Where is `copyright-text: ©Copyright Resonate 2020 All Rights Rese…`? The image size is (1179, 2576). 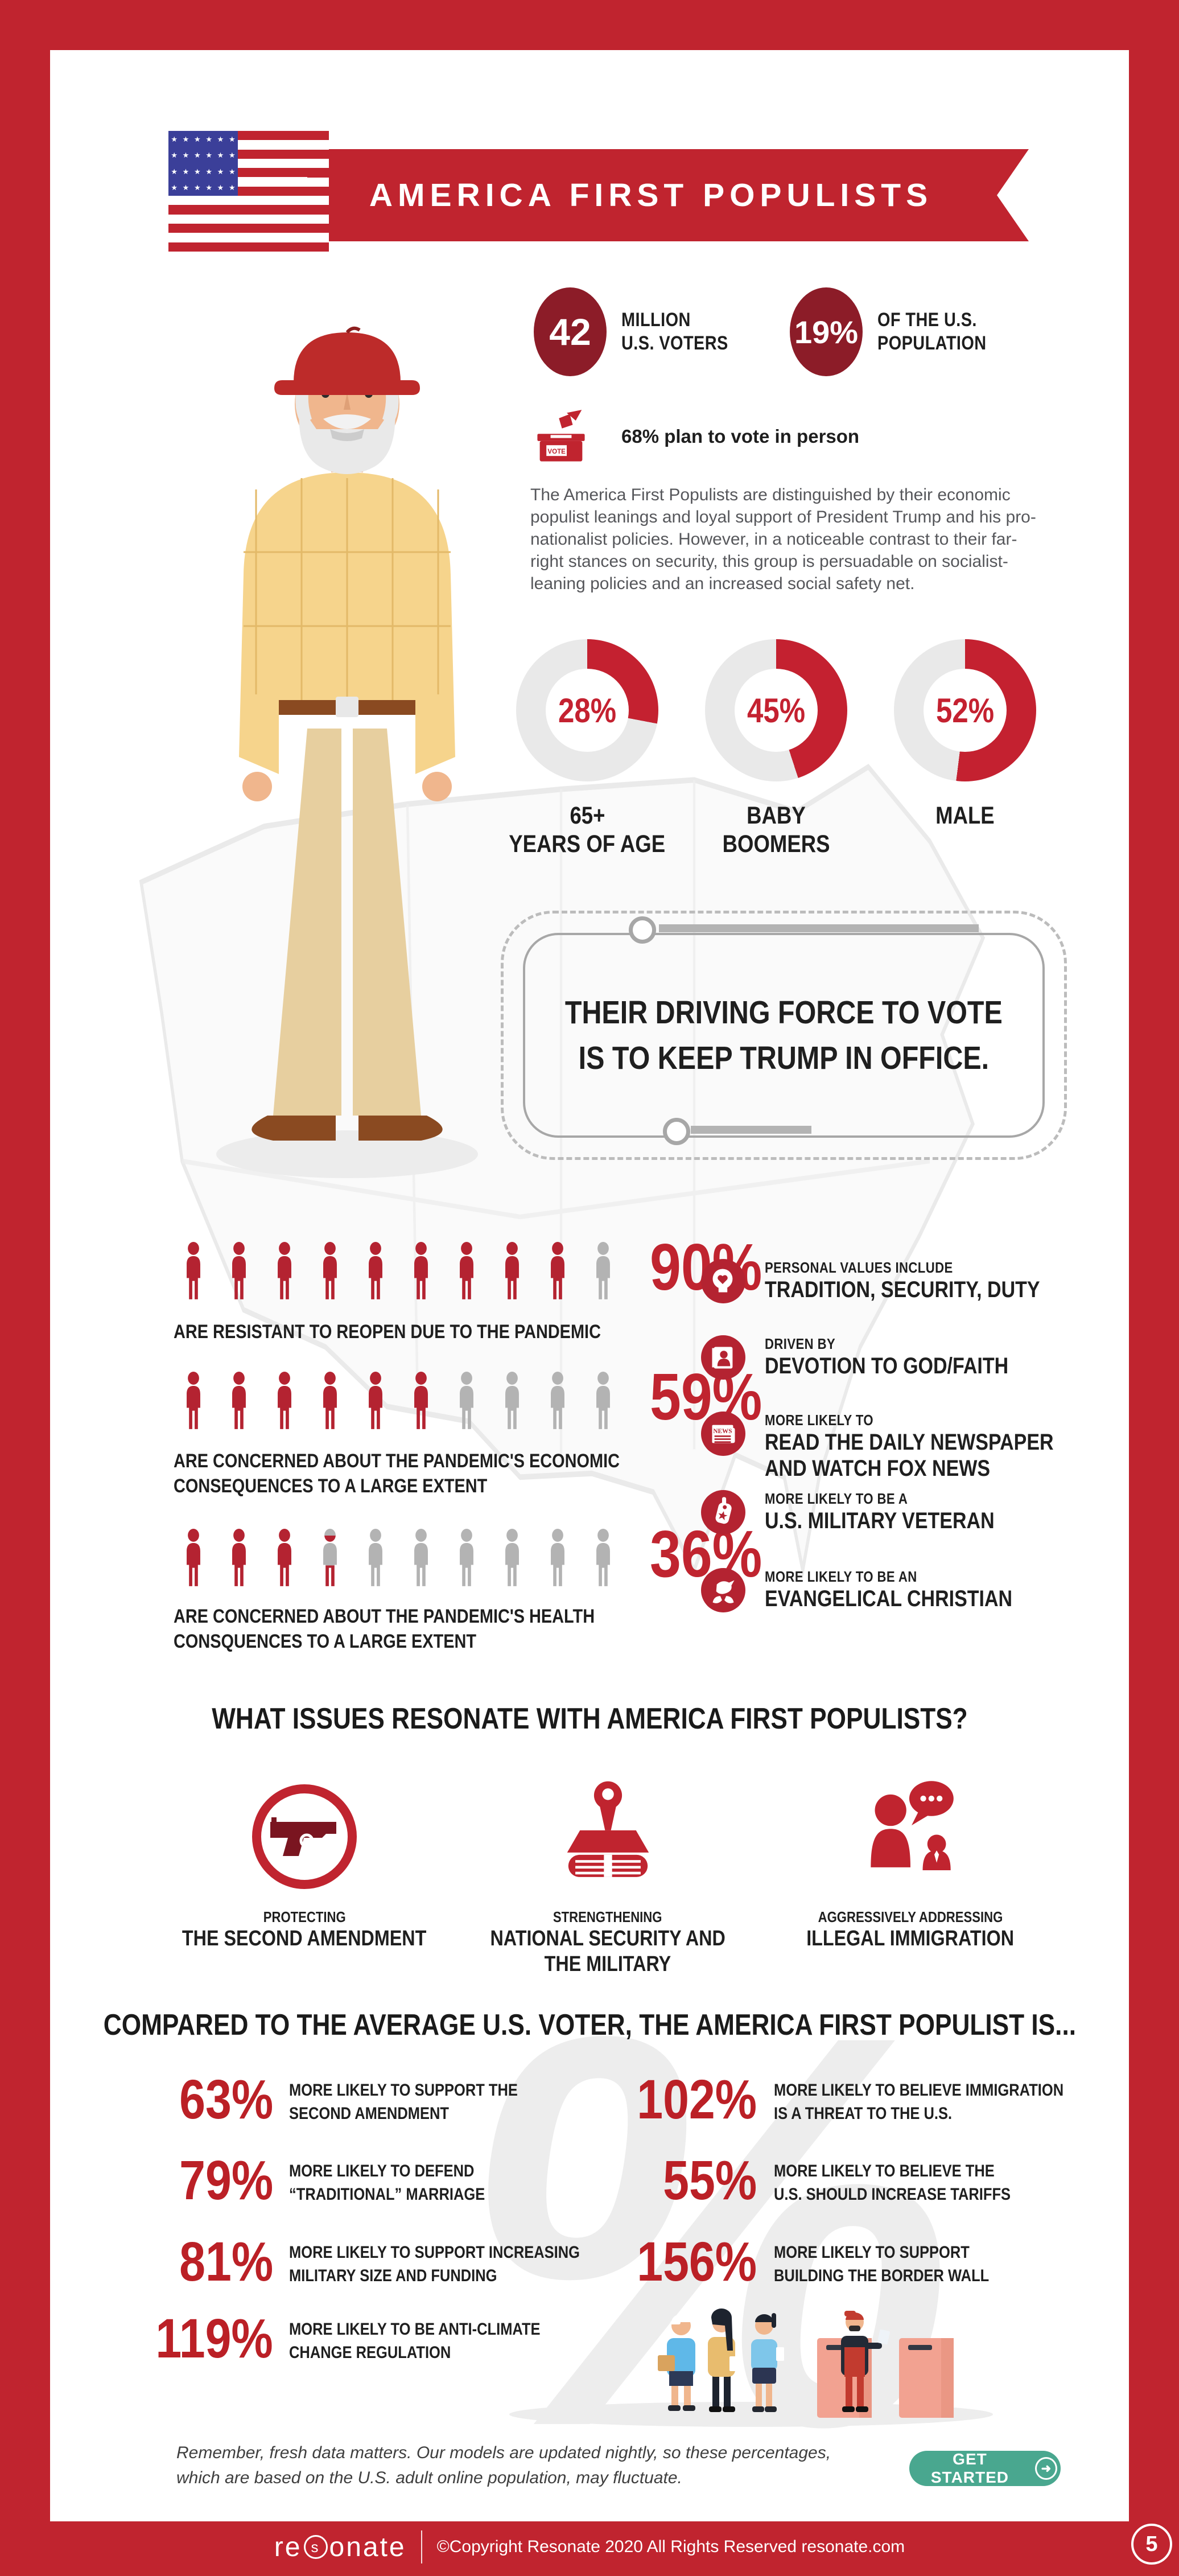
copyright-text: ©Copyright Resonate 2020 All Rights Rese… is located at coordinates (670, 2547).